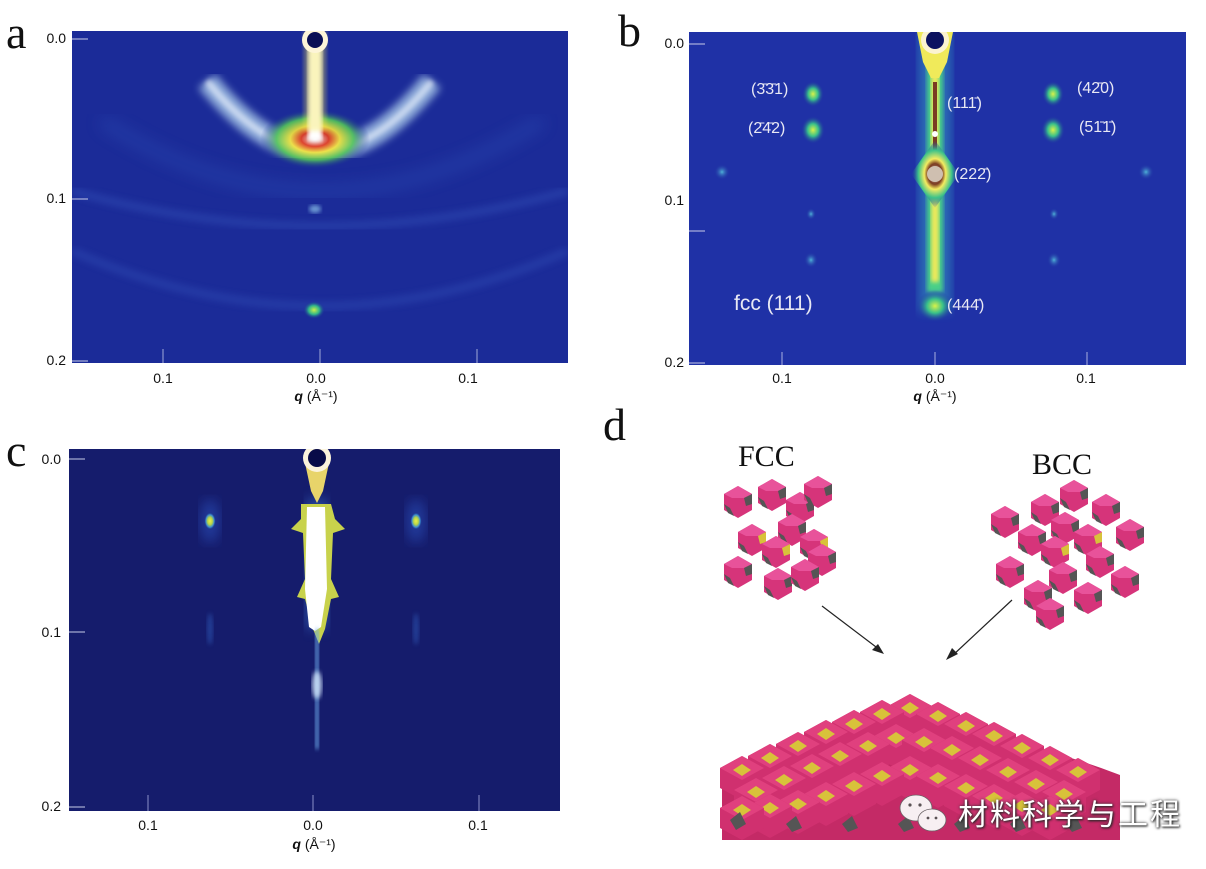 The width and height of the screenshot is (1206, 869). What do you see at coordinates (56, 360) in the screenshot?
I see `panel-a-ytick-2: 0.2` at bounding box center [56, 360].